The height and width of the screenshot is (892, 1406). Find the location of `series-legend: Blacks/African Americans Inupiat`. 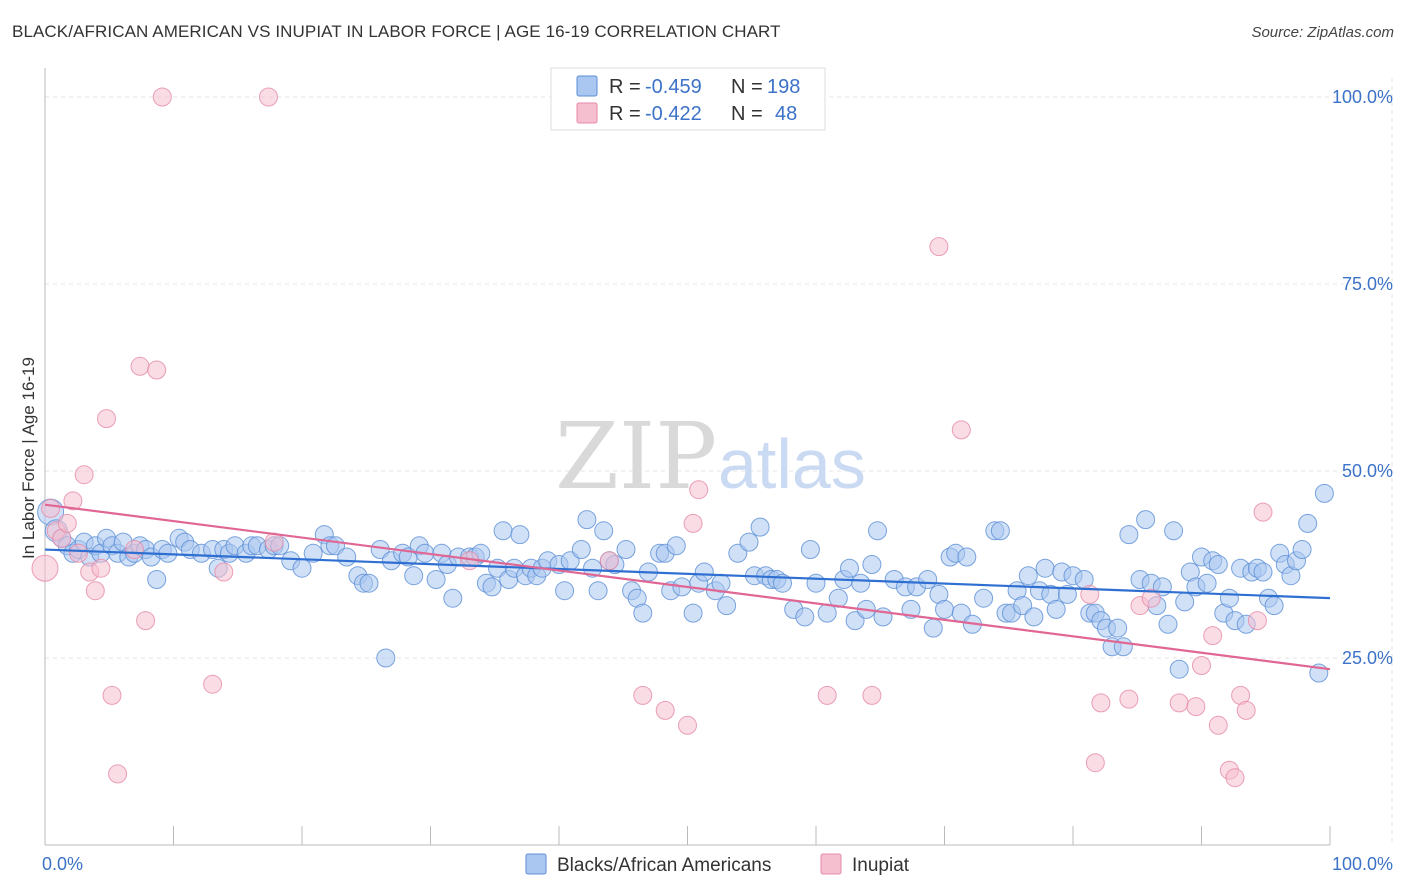

series-legend: Blacks/African Americans Inupiat is located at coordinates (717, 864).